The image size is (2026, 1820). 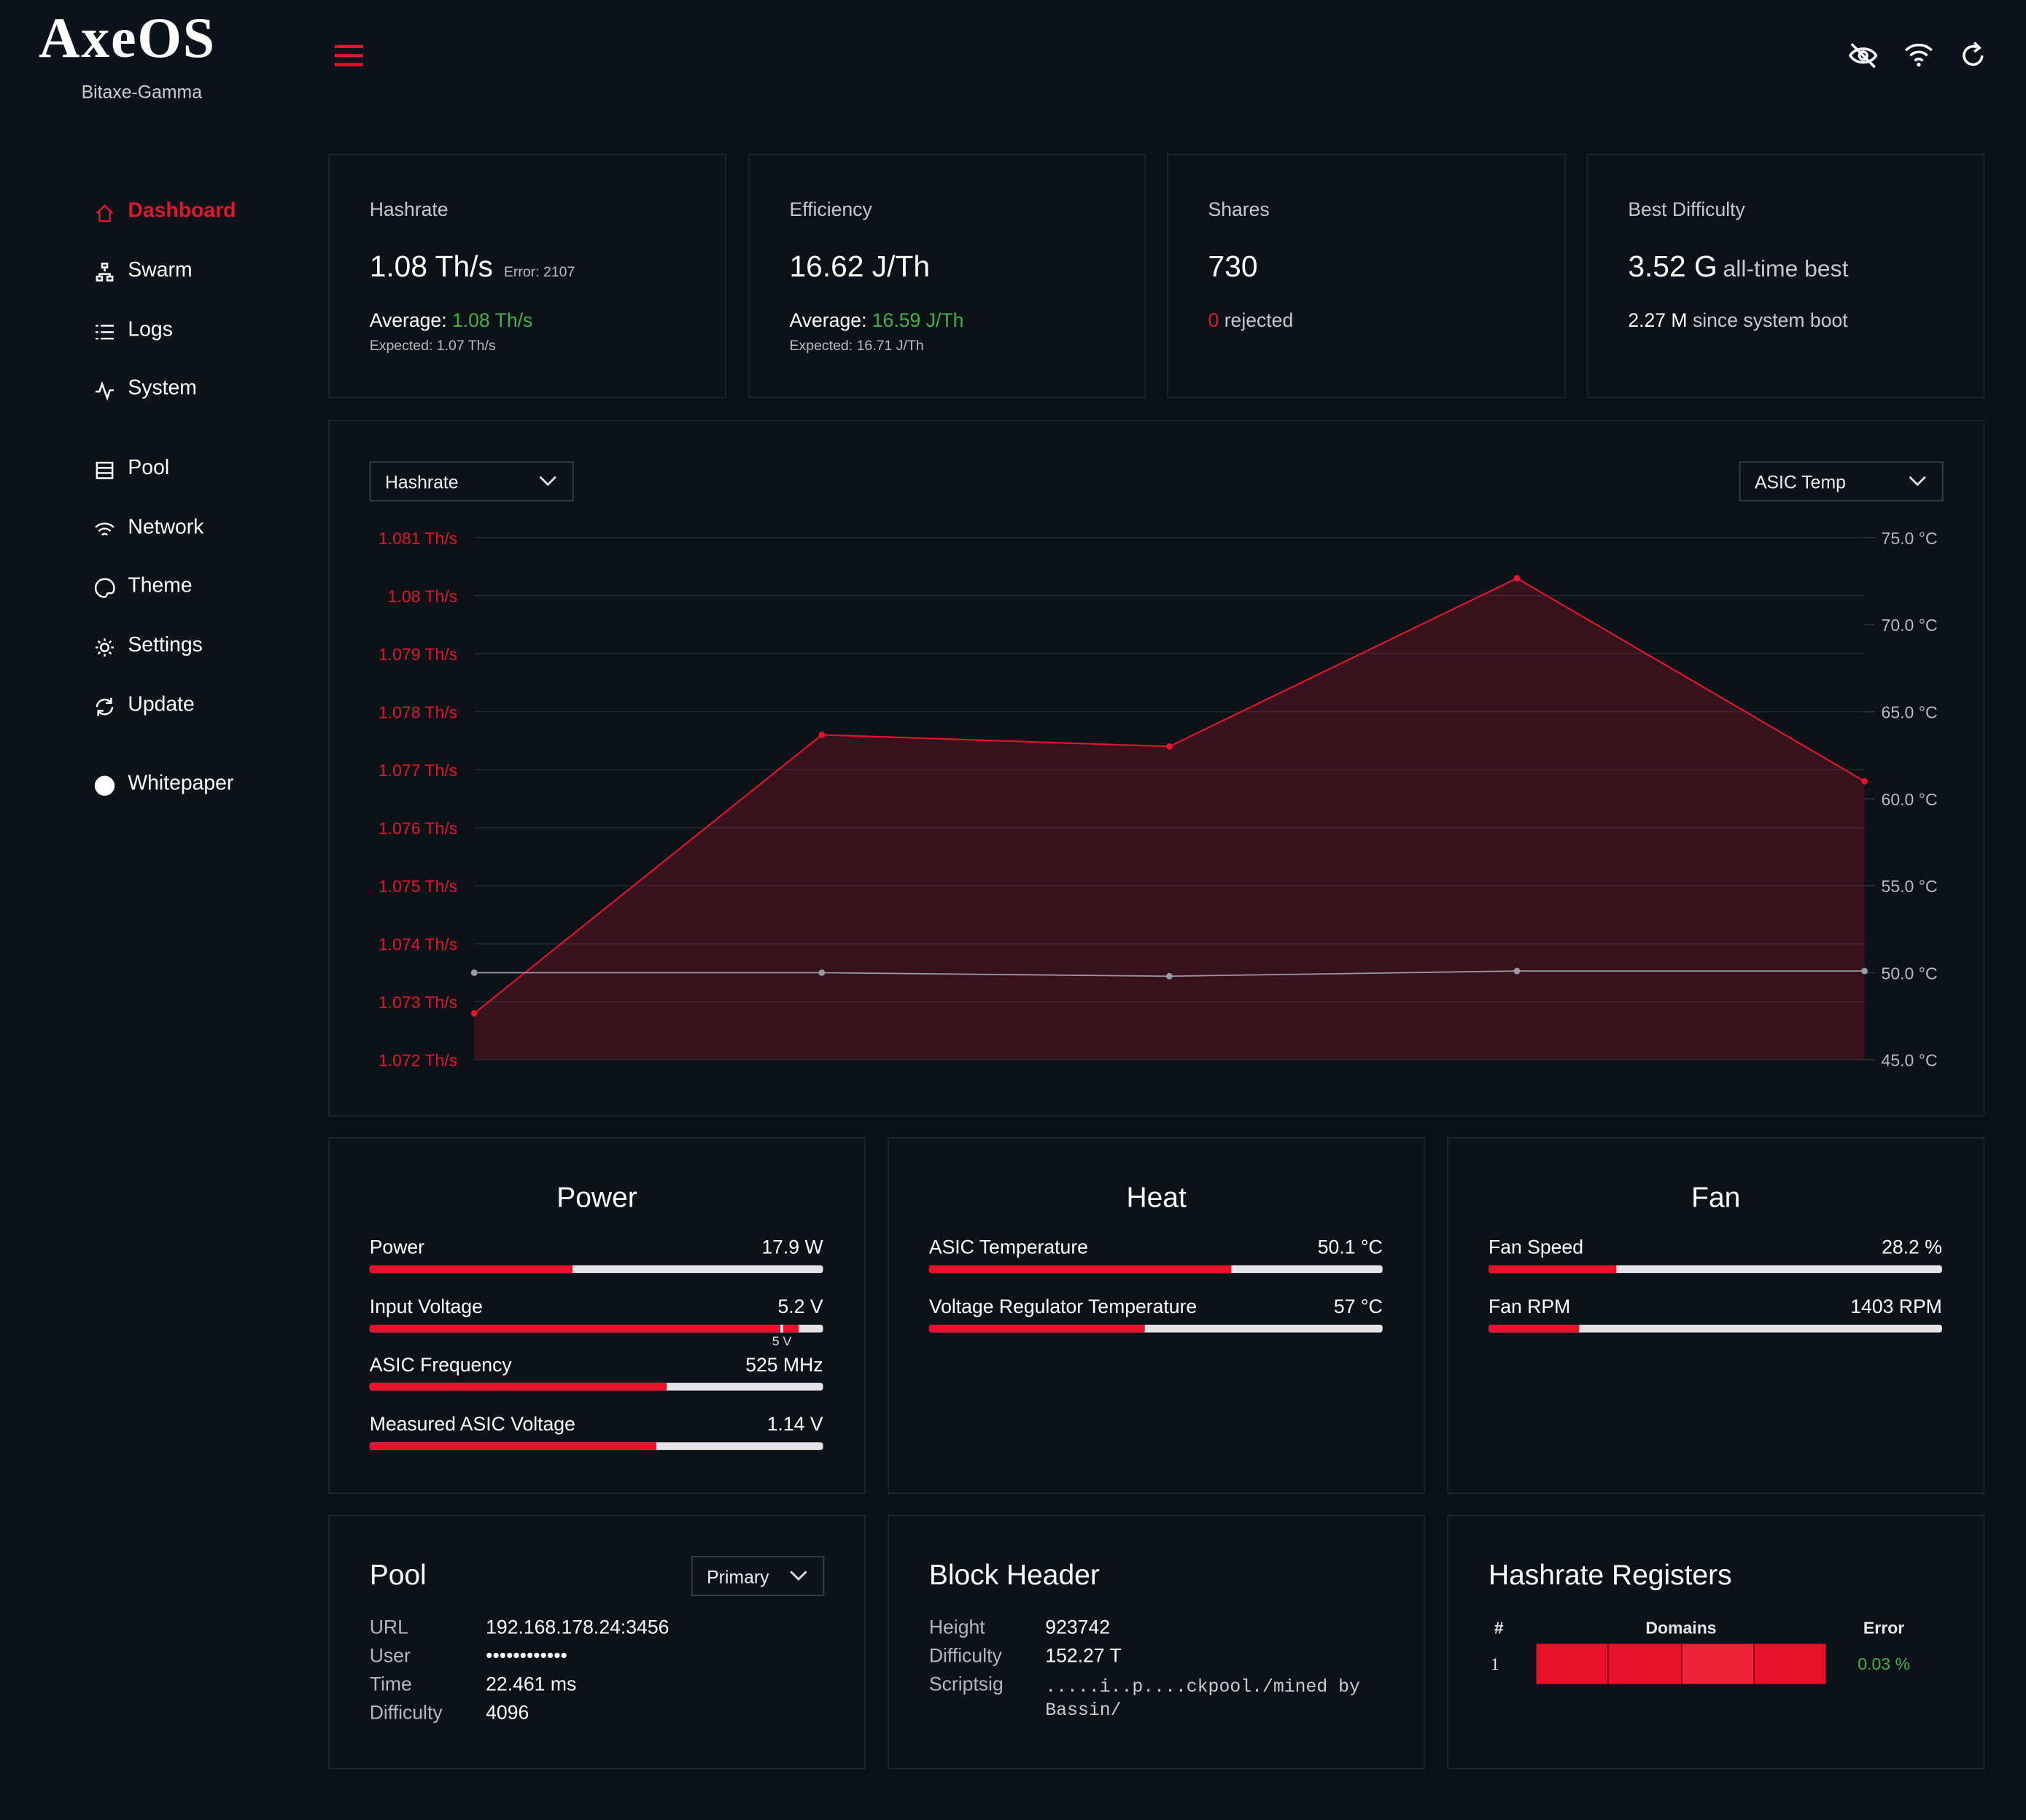 I want to click on gauge-title: Power, so click(x=596, y=1197).